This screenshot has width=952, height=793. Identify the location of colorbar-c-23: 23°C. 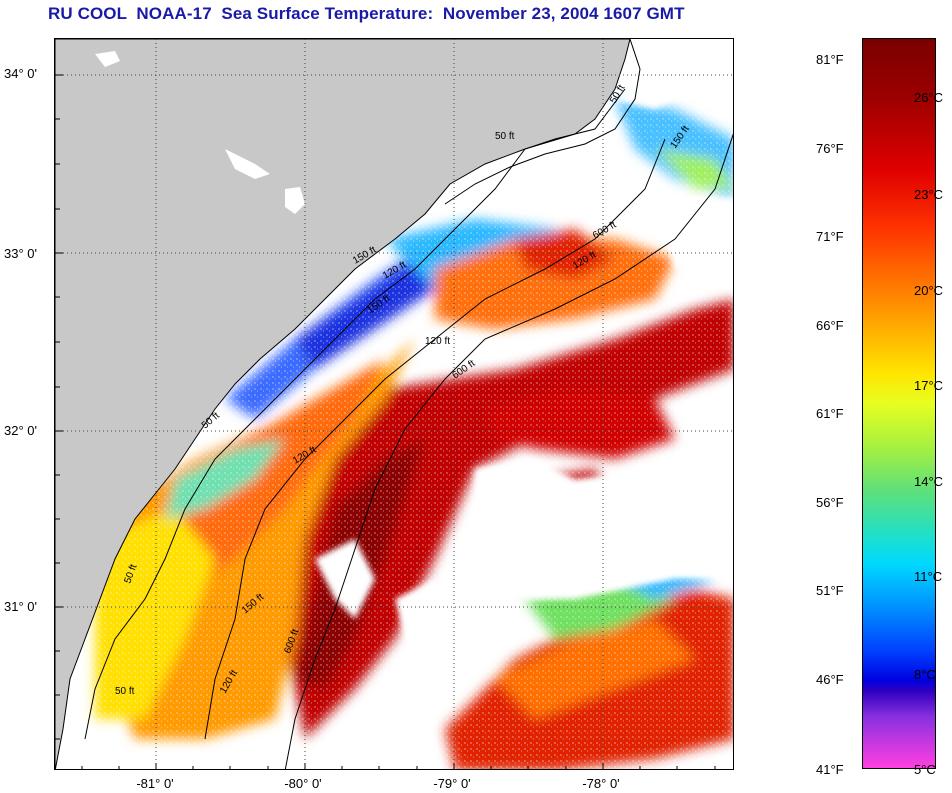
(929, 194).